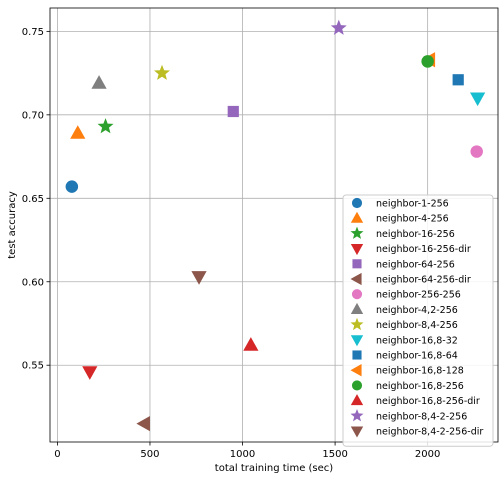 The image size is (504, 480). I want to click on x-axis-label: total training time (sec), so click(274, 468).